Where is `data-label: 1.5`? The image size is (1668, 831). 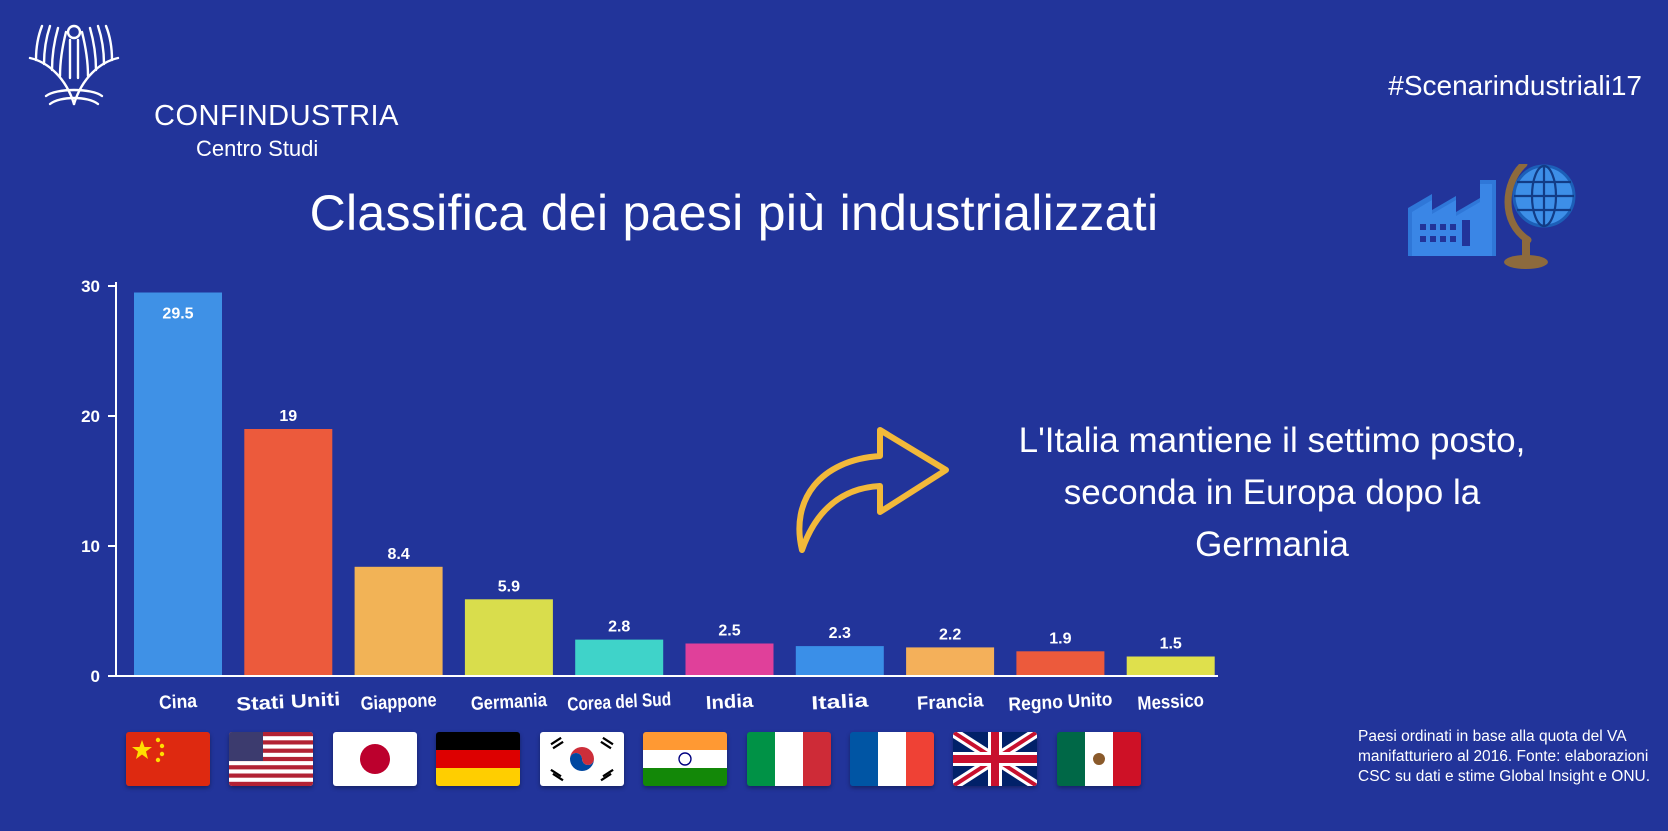
data-label: 1.5 is located at coordinates (1171, 644).